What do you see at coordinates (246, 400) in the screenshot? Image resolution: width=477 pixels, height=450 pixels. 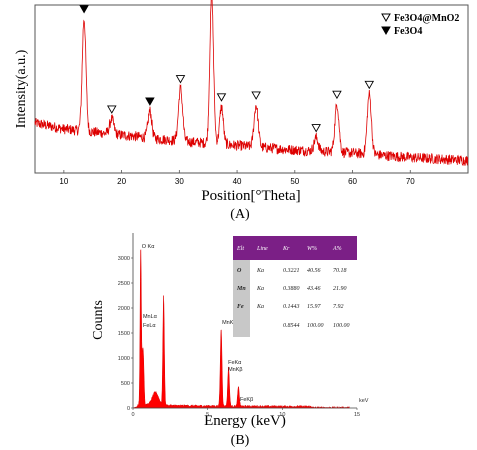 I see `edx-peak-label-6: FeKβ` at bounding box center [246, 400].